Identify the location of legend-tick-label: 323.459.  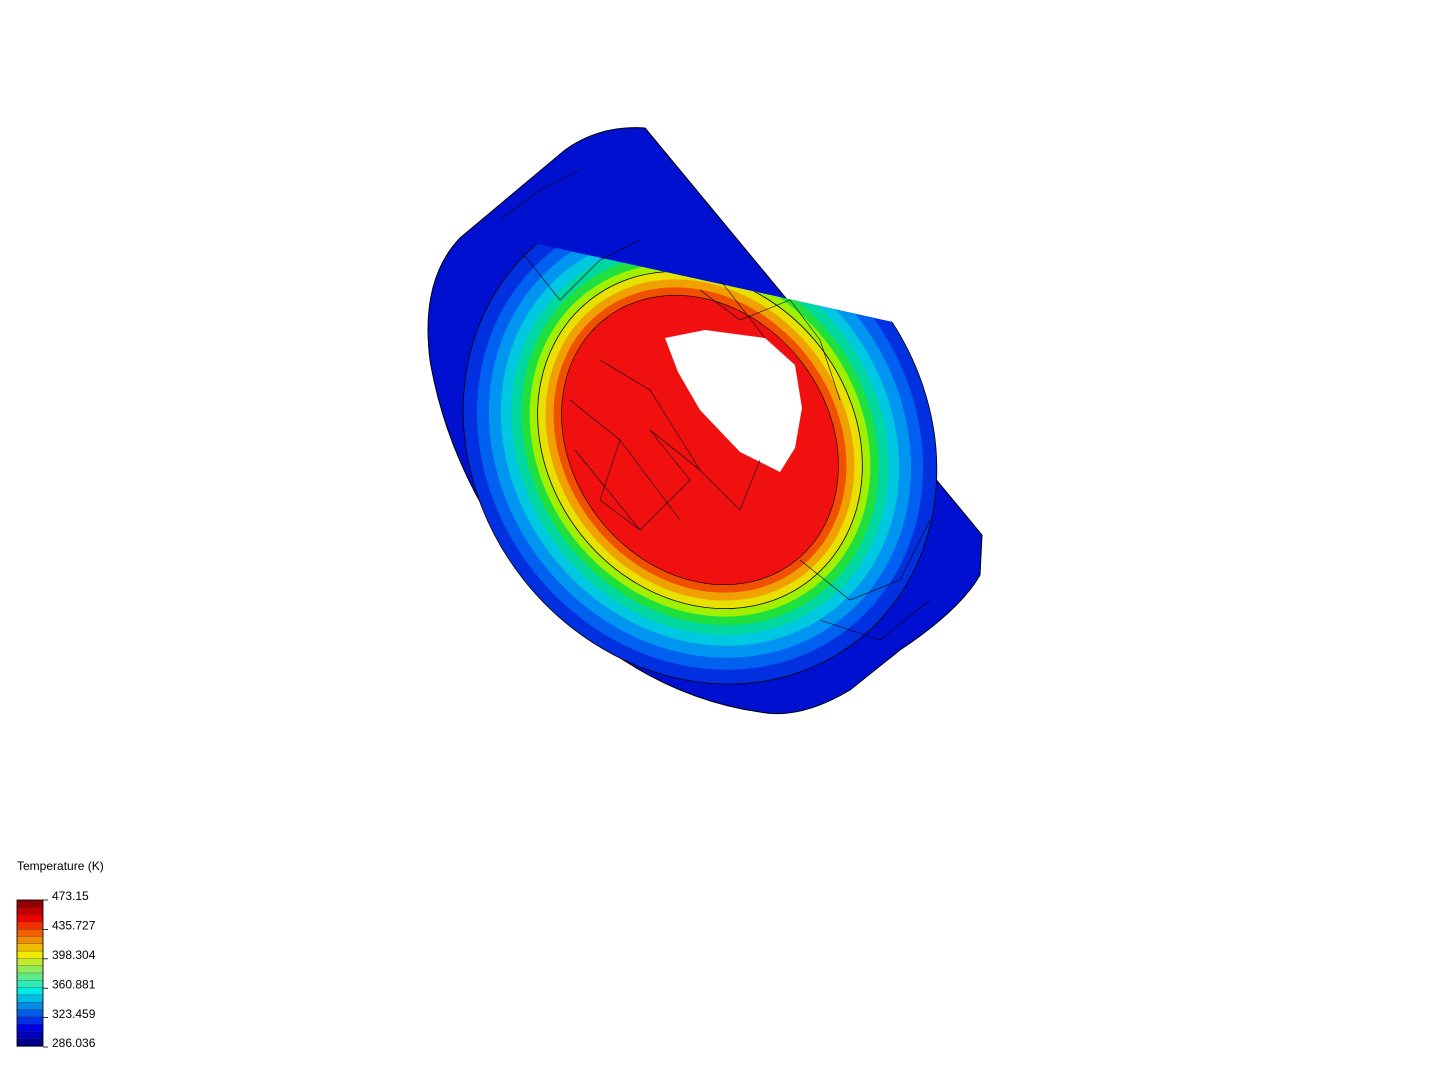
(74, 1014).